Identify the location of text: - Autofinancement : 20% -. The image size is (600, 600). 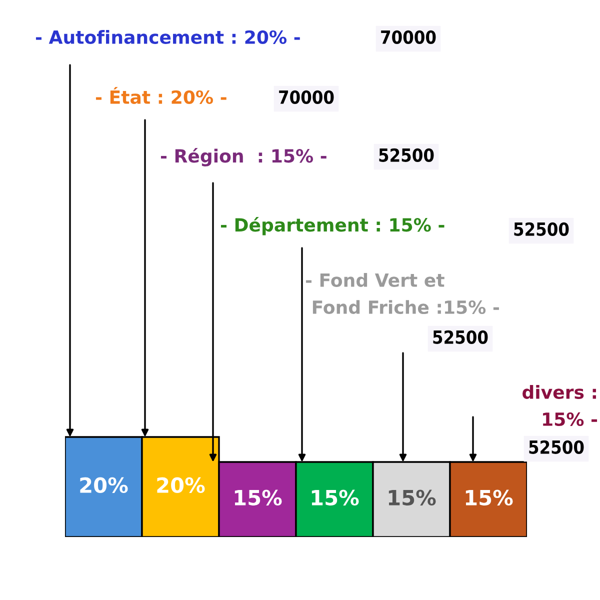
(168, 37).